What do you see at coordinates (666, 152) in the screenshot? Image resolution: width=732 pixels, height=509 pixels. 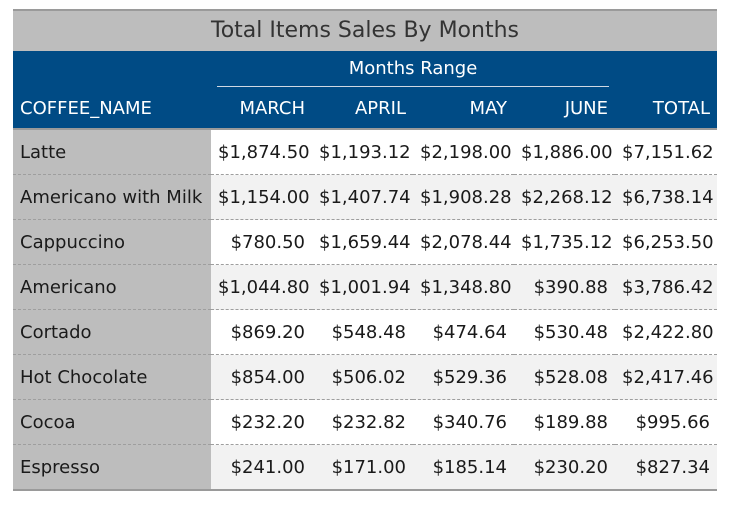 I see `total-sales-cell: $7,151.62` at bounding box center [666, 152].